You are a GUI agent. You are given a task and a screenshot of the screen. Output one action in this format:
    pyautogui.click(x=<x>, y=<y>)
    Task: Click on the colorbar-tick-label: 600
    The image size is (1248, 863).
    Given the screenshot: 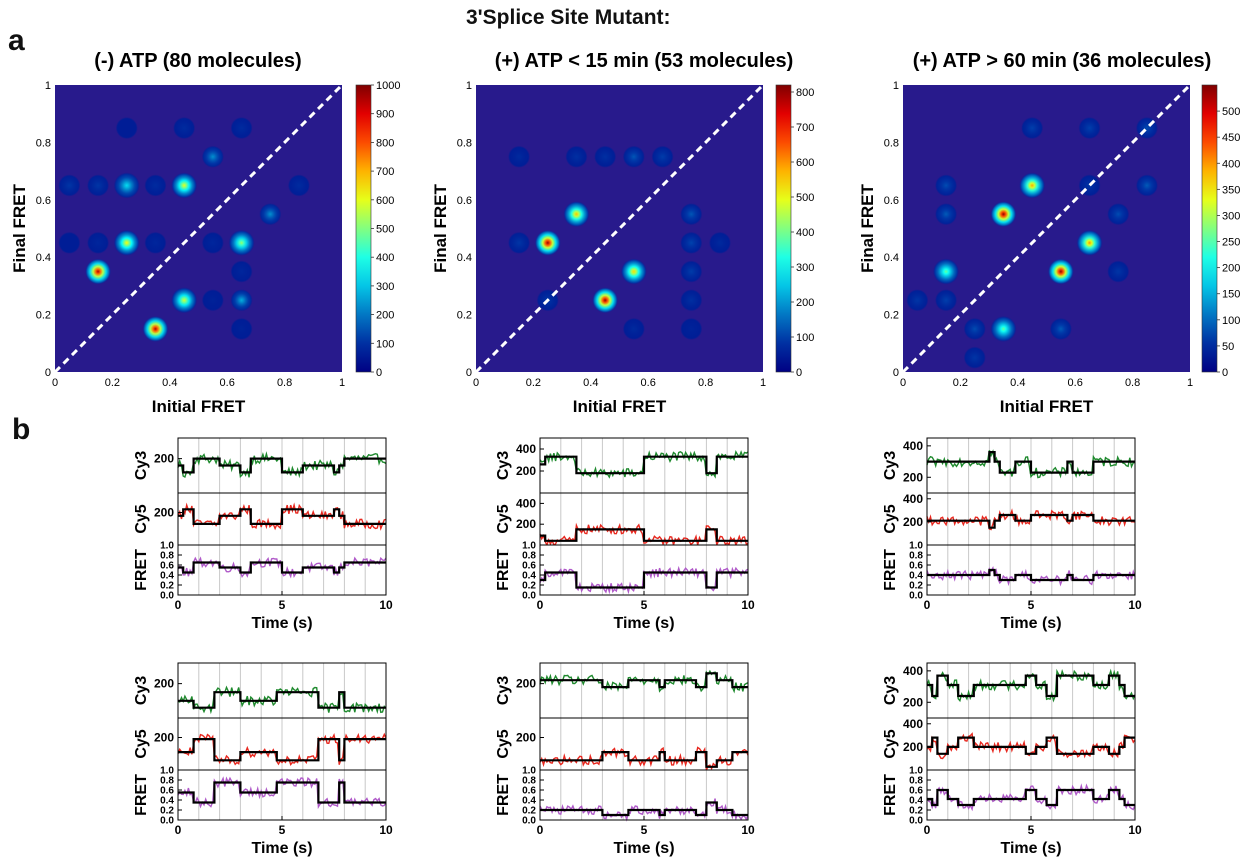 What is the action you would take?
    pyautogui.click(x=805, y=163)
    